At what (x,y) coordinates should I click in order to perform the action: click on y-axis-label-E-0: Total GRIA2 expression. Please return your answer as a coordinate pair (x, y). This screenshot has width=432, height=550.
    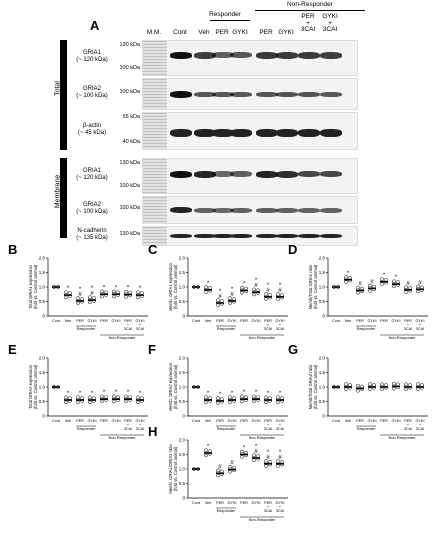
    Looking at the image, I should click on (30, 386).